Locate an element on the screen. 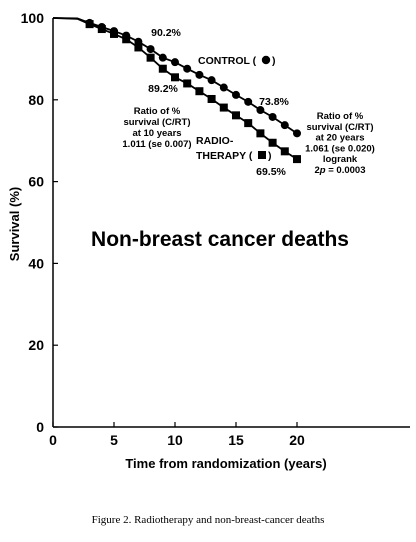 Image resolution: width=416 pixels, height=542 pixels. p-value: 2p = 0.0003 is located at coordinates (340, 170).